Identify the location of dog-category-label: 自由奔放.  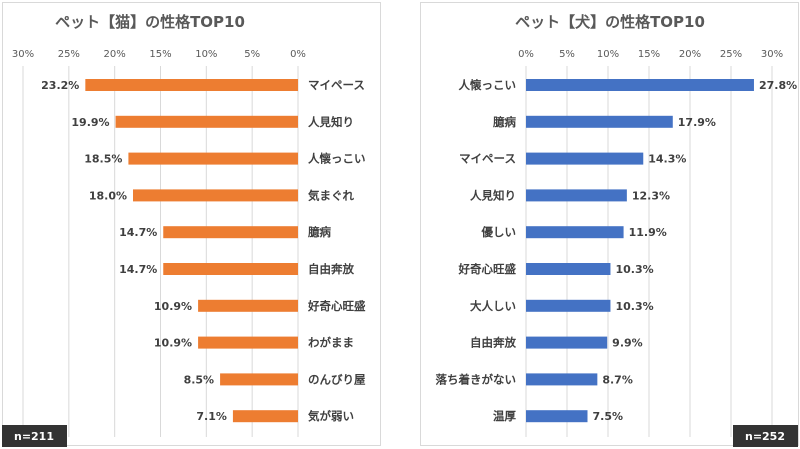
(493, 343).